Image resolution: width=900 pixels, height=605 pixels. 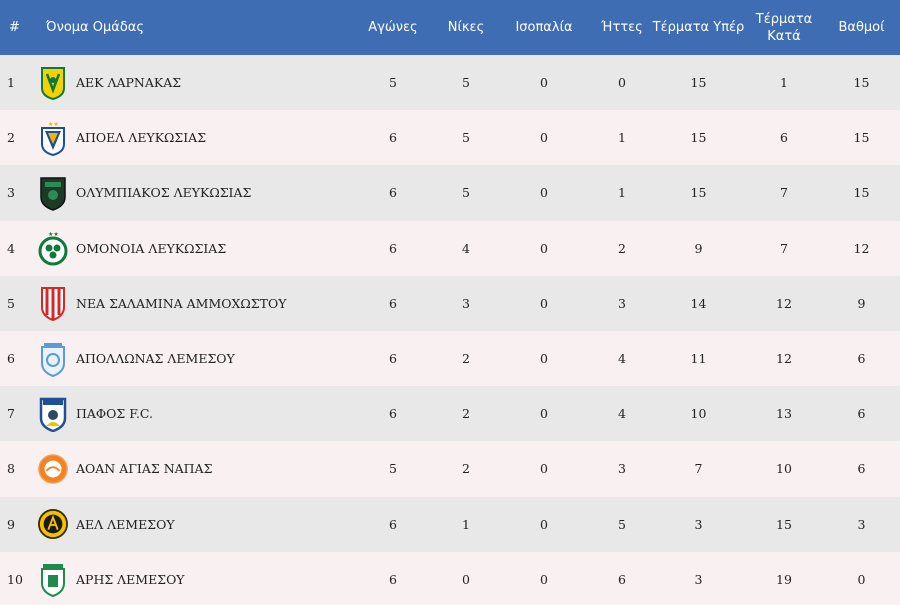 What do you see at coordinates (11, 414) in the screenshot?
I see `rank-cell: 7` at bounding box center [11, 414].